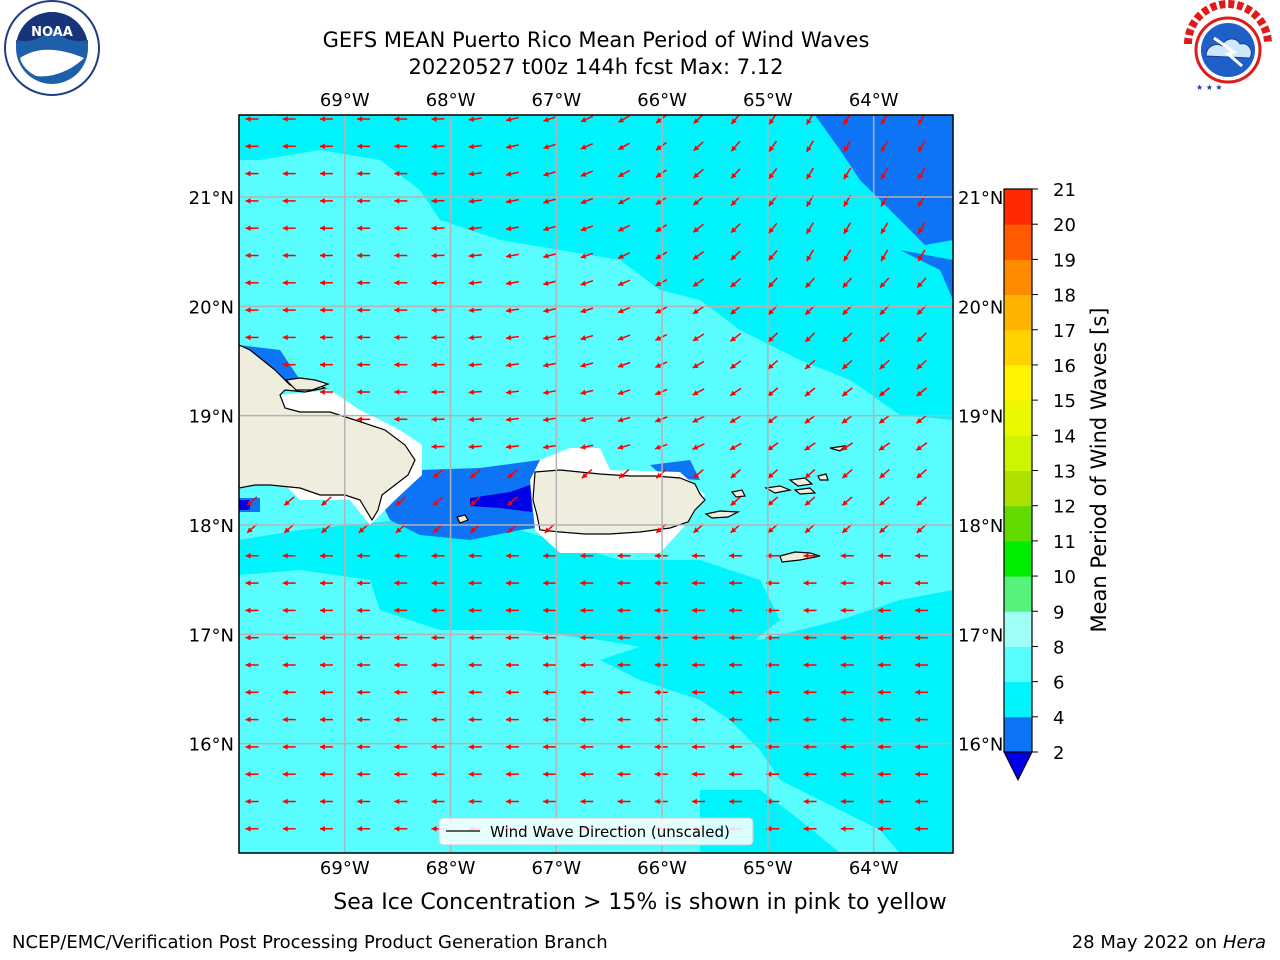 Image resolution: width=1280 pixels, height=960 pixels. What do you see at coordinates (1064, 190) in the screenshot?
I see `colorbar-tick-label: 21` at bounding box center [1064, 190].